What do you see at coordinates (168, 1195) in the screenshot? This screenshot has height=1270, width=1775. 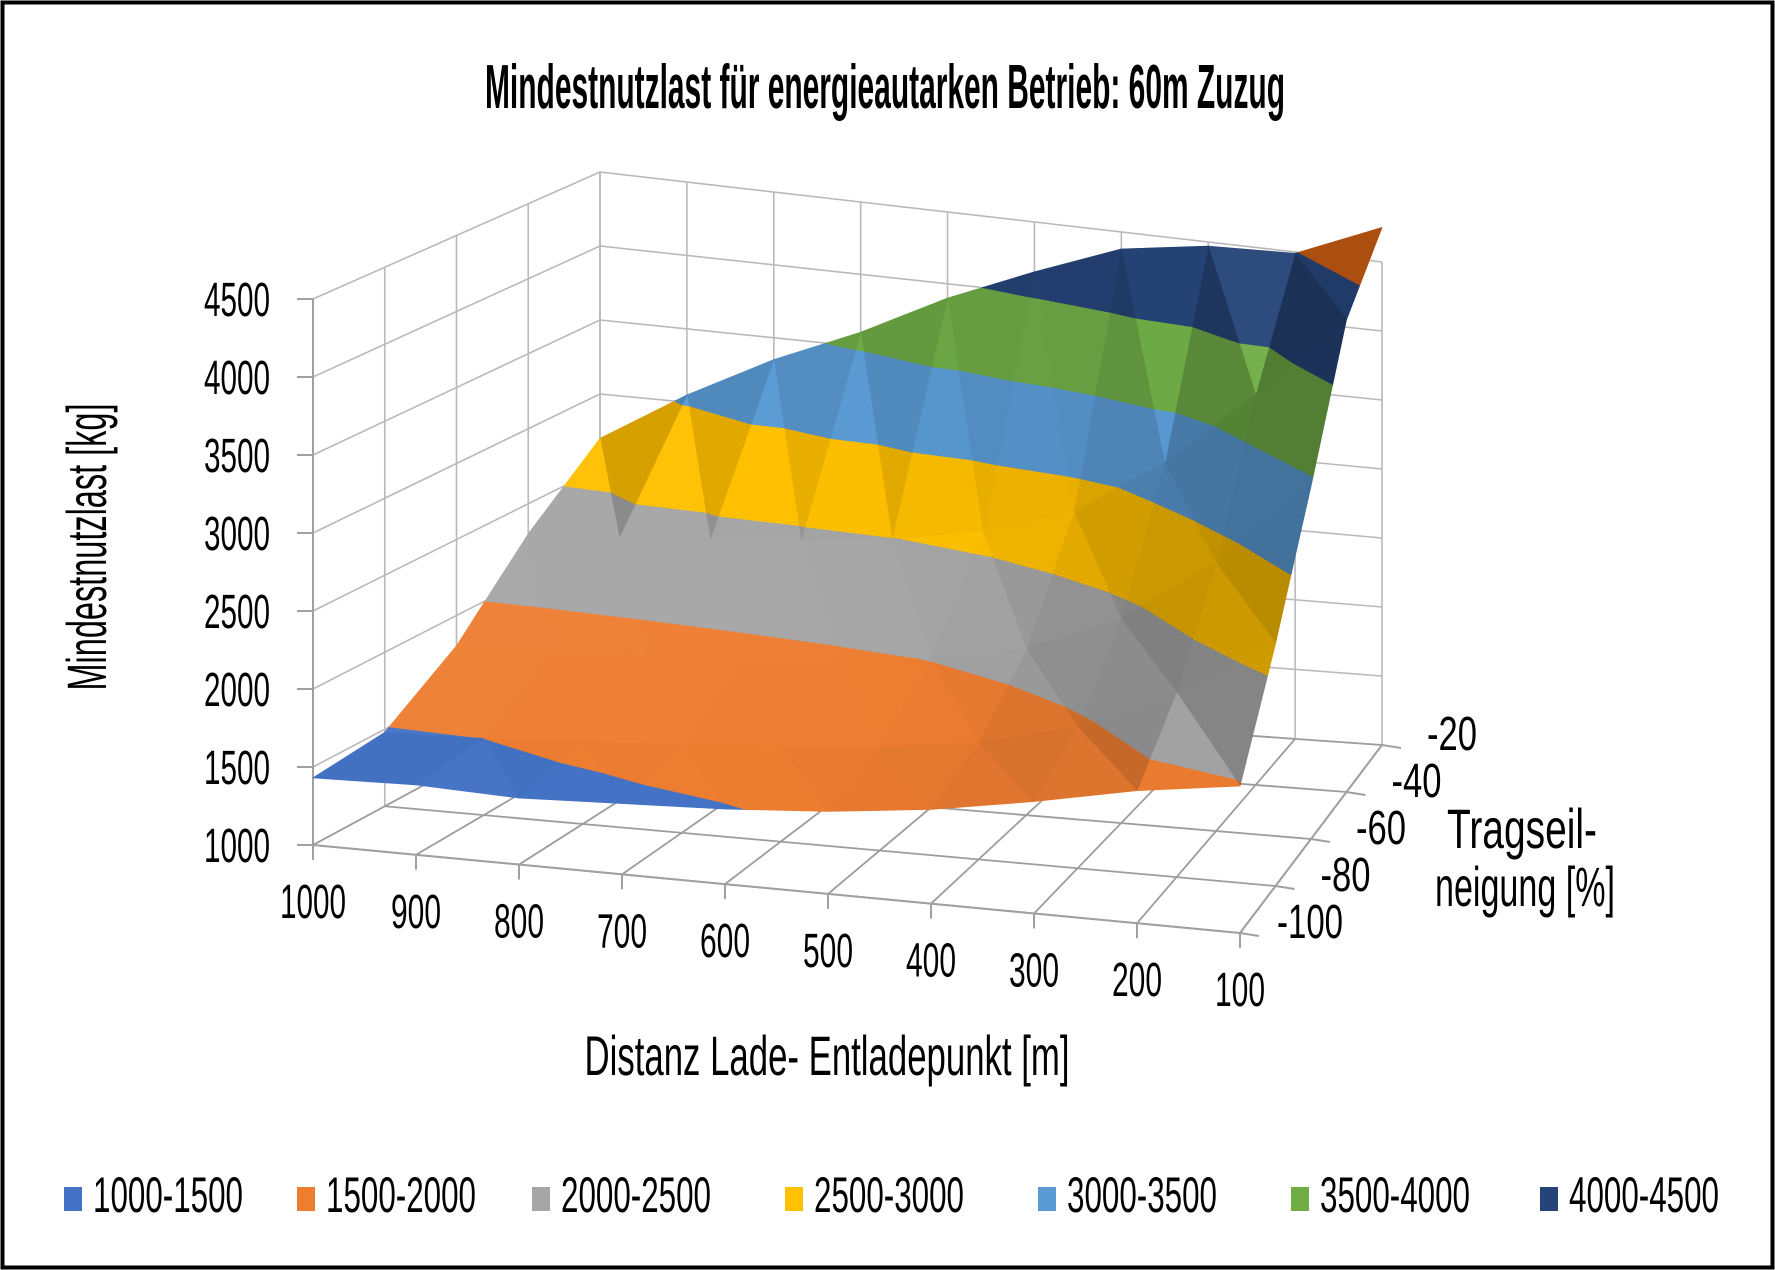 I see `legend-label: 1000-1500` at bounding box center [168, 1195].